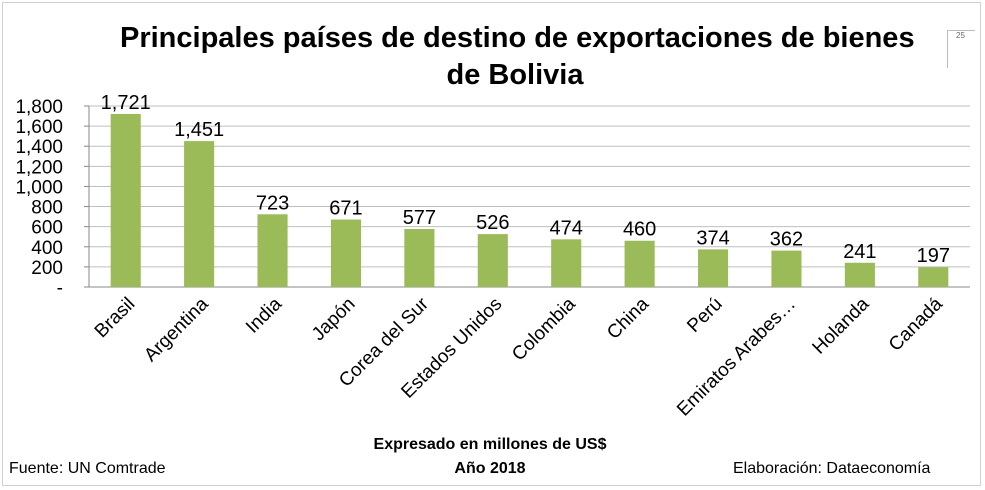 The image size is (985, 490). What do you see at coordinates (639, 230) in the screenshot?
I see `data-label: 460` at bounding box center [639, 230].